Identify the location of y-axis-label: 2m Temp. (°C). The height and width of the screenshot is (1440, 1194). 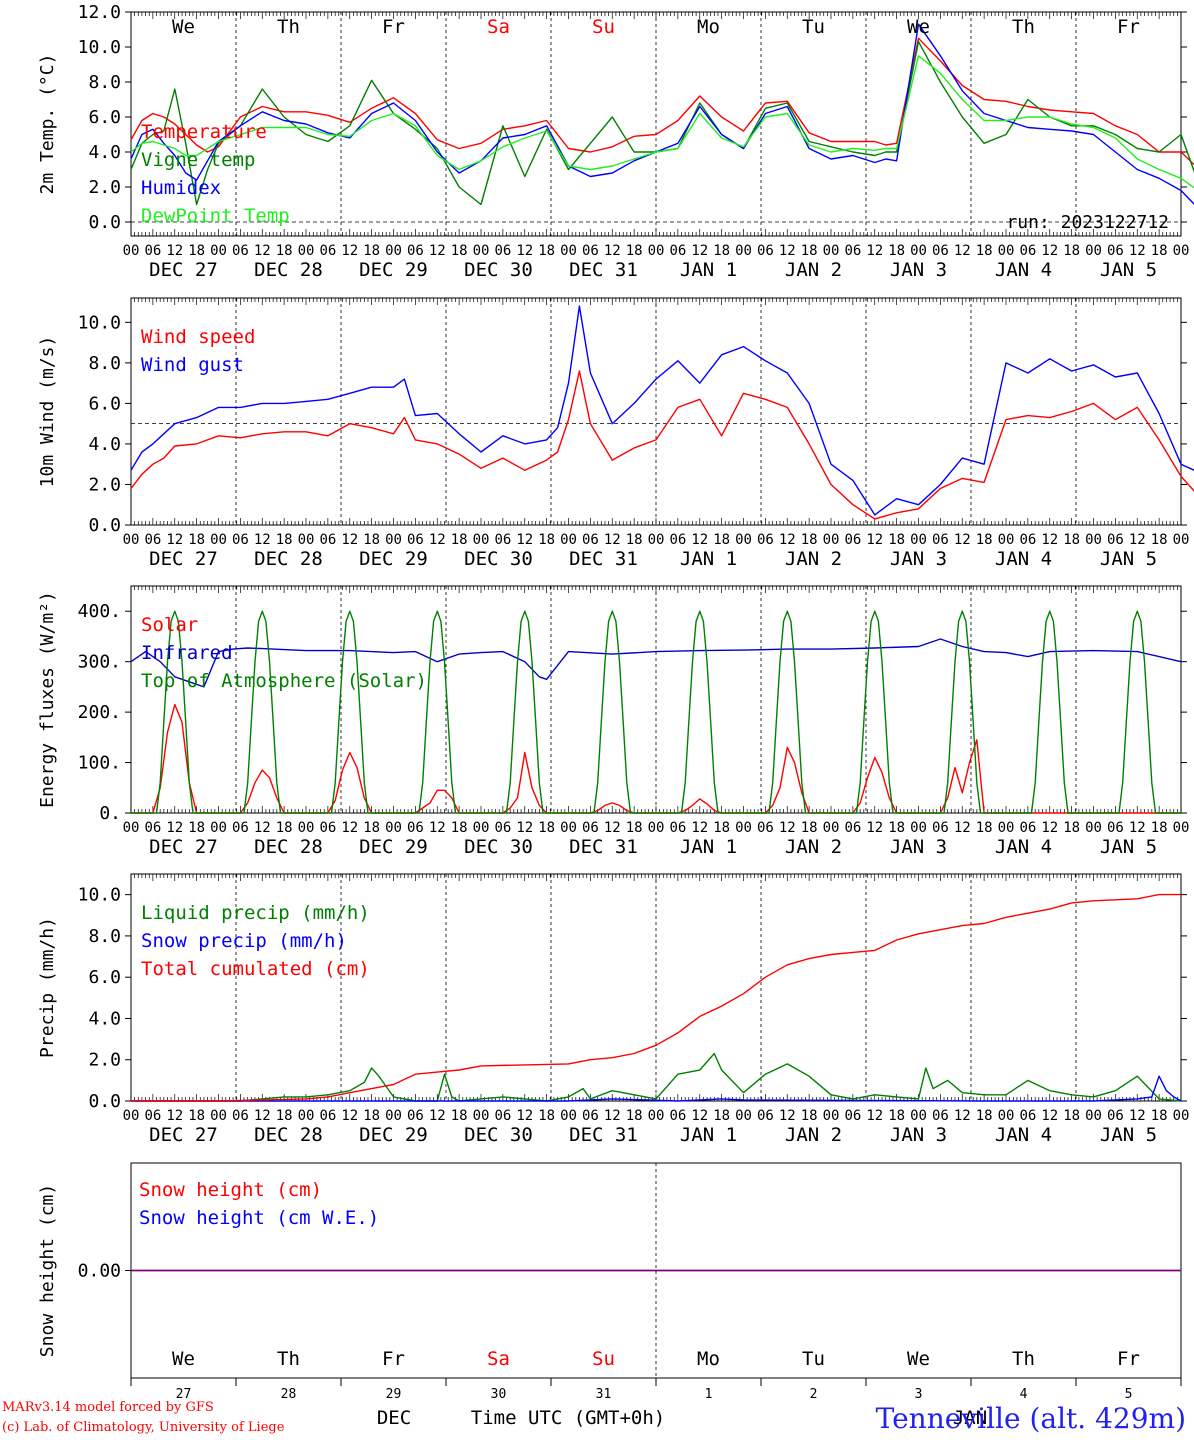
(47, 124).